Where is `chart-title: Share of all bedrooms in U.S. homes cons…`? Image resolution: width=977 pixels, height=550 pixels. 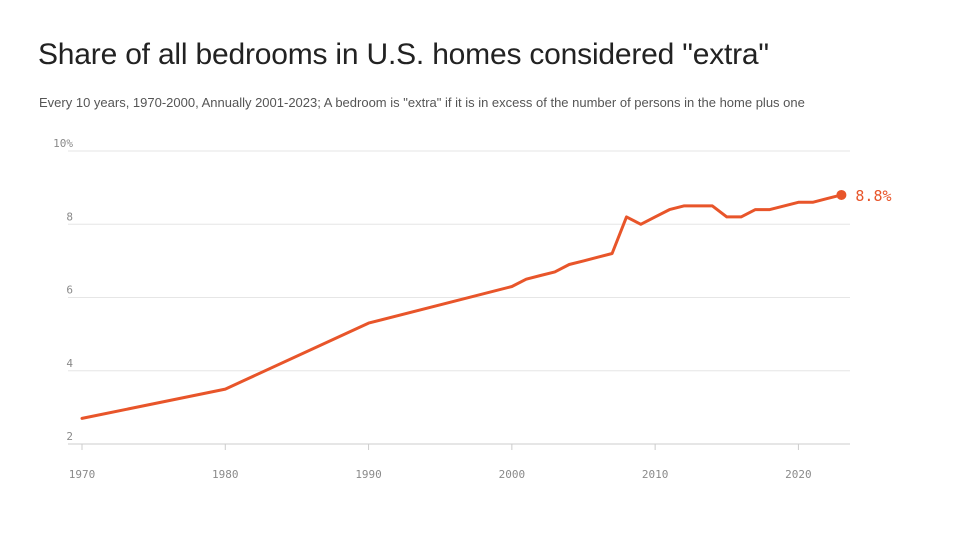
chart-title: Share of all bedrooms in U.S. homes cons… is located at coordinates (403, 54).